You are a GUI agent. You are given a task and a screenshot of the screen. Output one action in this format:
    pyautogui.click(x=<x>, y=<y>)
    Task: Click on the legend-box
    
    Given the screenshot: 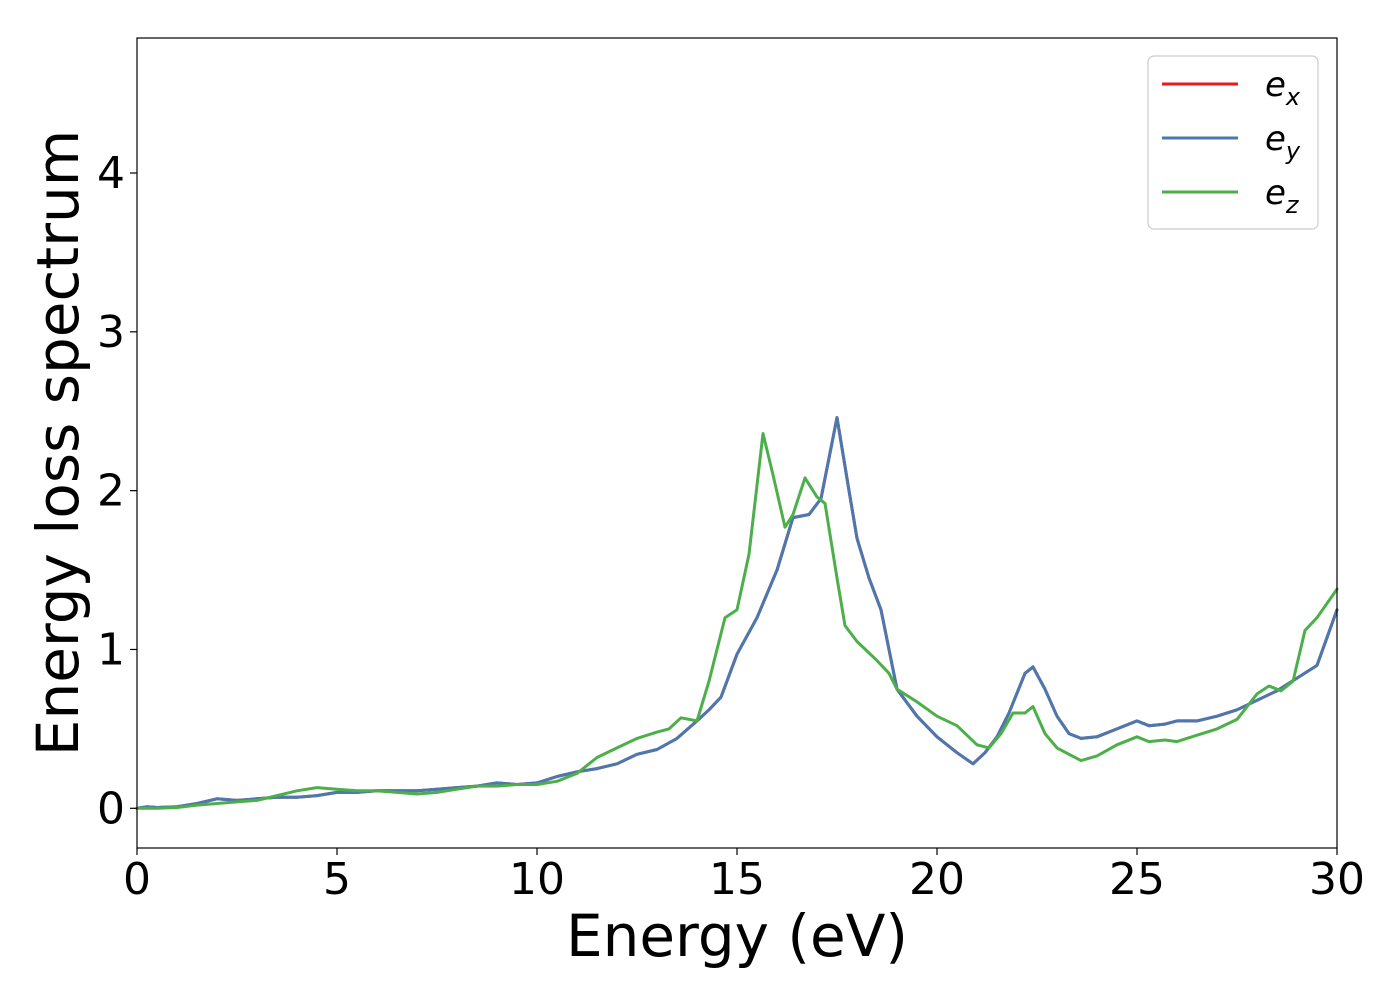 What is the action you would take?
    pyautogui.click(x=1233, y=142)
    